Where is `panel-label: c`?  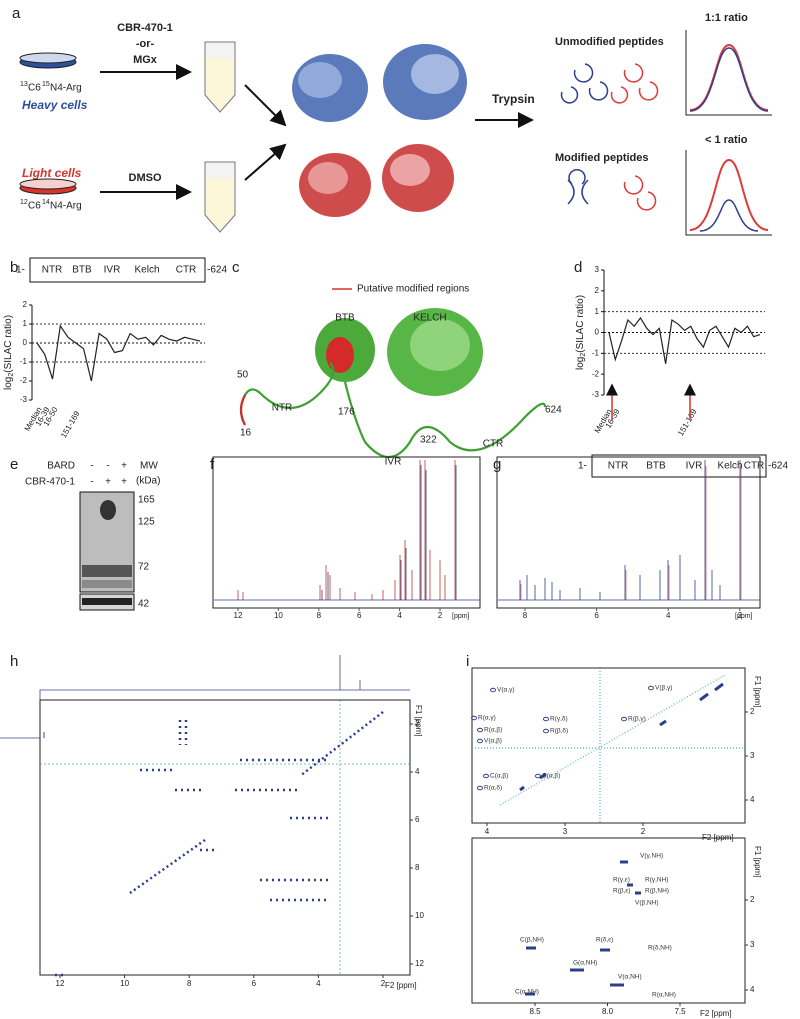 panel-label: c is located at coordinates (236, 267).